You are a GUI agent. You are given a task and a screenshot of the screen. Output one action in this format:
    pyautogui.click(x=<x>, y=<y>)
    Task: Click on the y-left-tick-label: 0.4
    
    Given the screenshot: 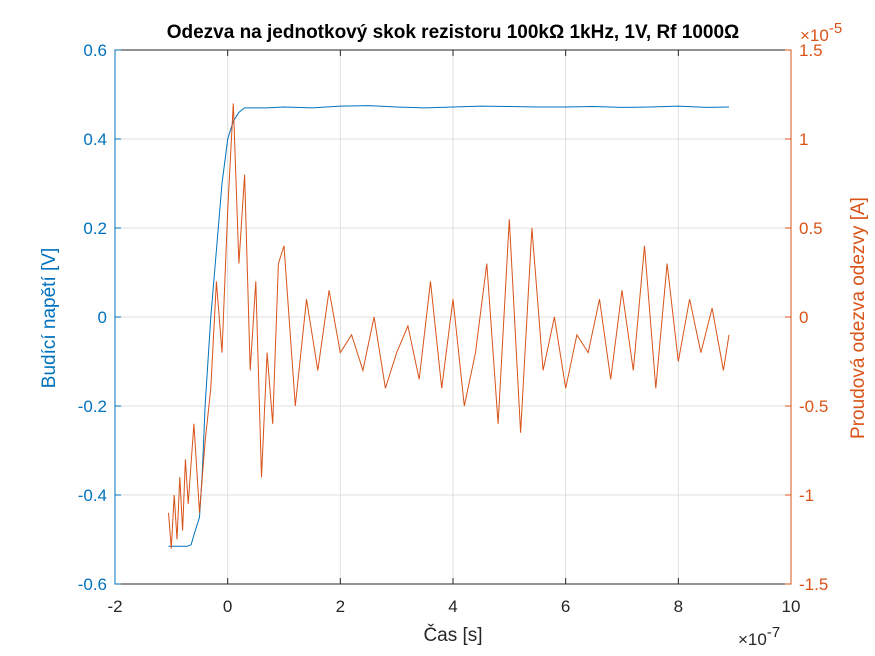 What is the action you would take?
    pyautogui.click(x=95, y=139)
    